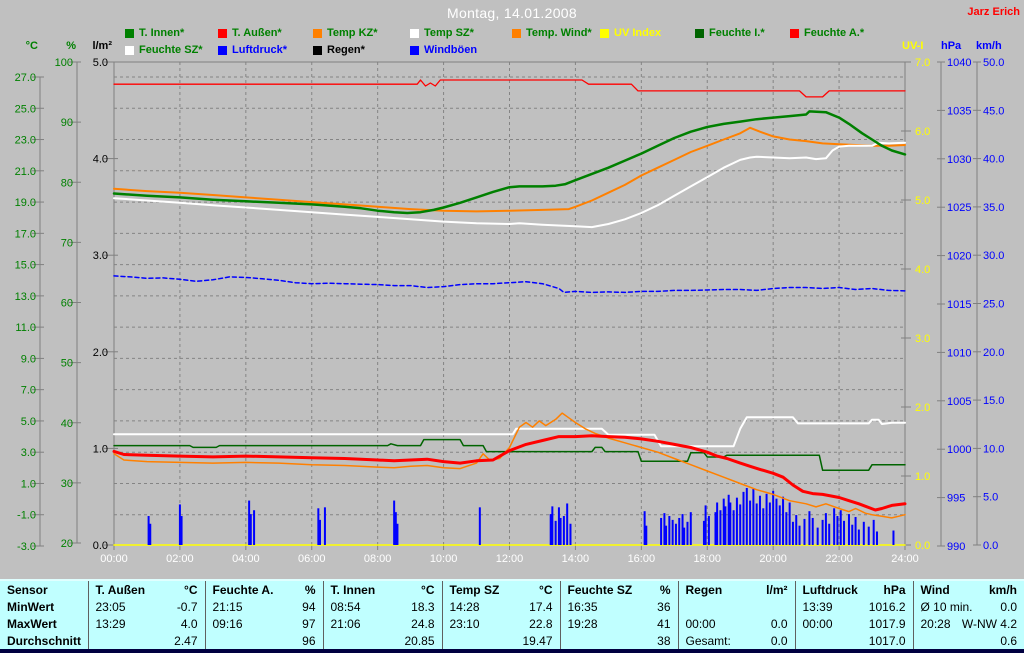  Describe the element at coordinates (894, 589) in the screenshot. I see `cell-value: hPa` at that location.